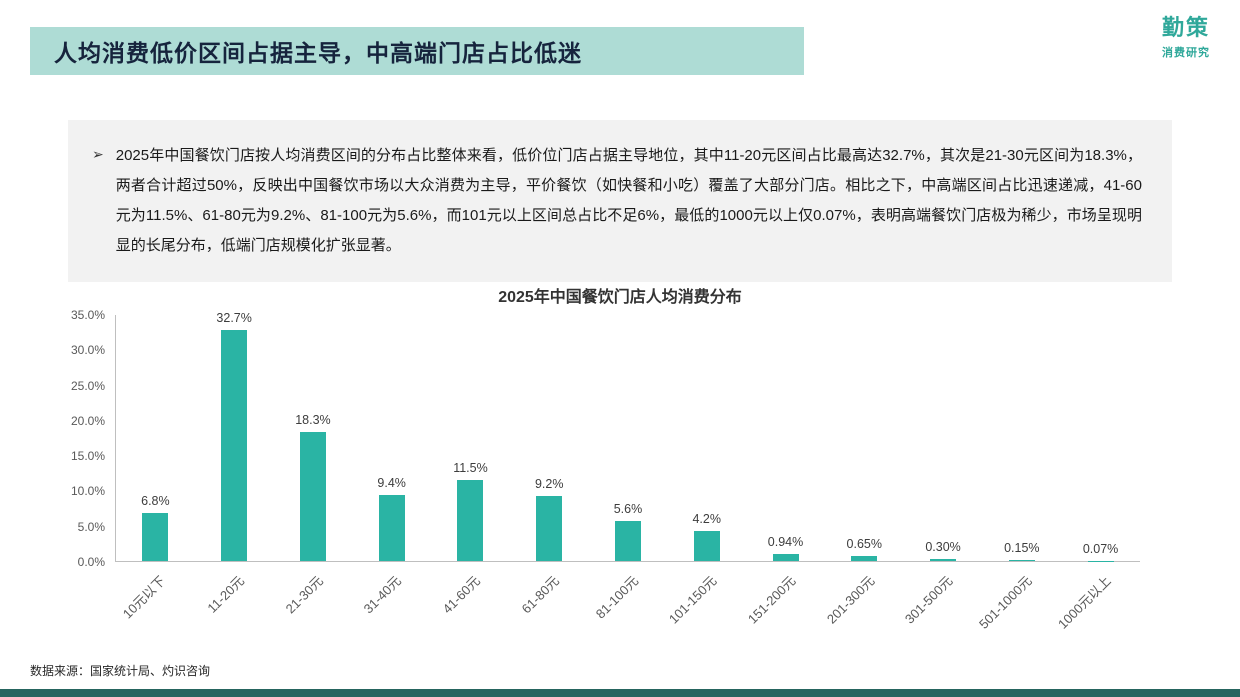 The image size is (1240, 697). I want to click on x-tick-label: 21-30元, so click(304, 595).